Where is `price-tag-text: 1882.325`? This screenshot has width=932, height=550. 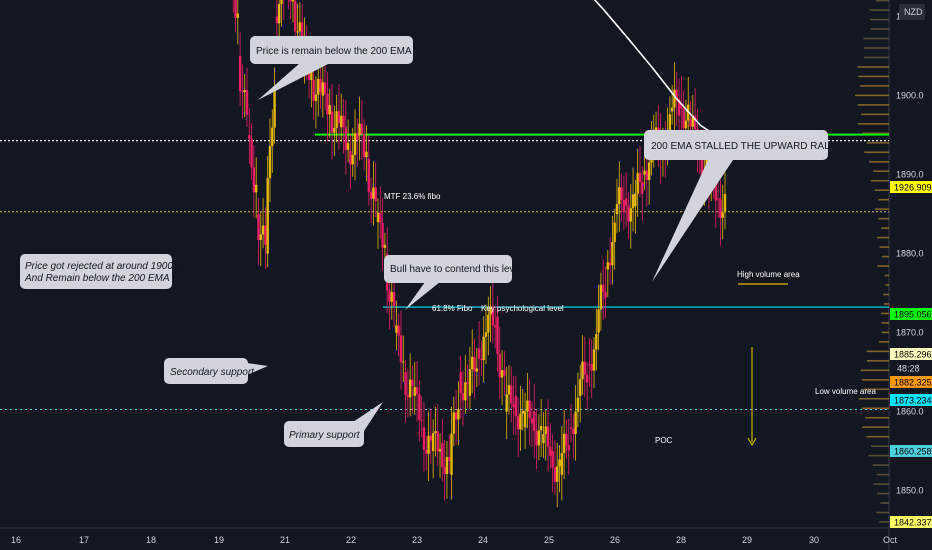
price-tag-text: 1882.325 is located at coordinates (913, 383).